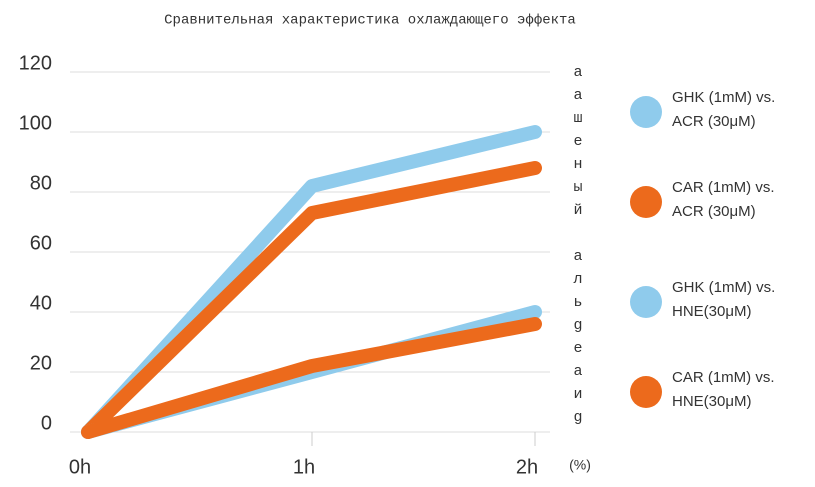 Image resolution: width=815 pixels, height=487 pixels. I want to click on series-line, so click(311, 378).